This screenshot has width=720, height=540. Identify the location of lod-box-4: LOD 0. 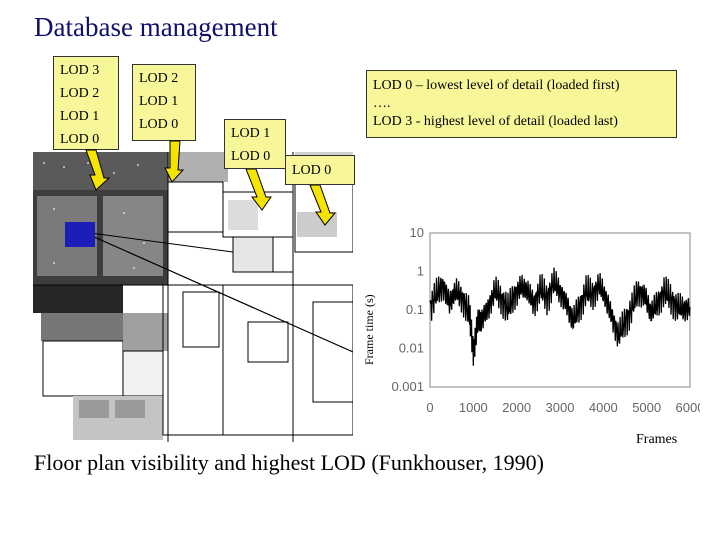
(320, 170).